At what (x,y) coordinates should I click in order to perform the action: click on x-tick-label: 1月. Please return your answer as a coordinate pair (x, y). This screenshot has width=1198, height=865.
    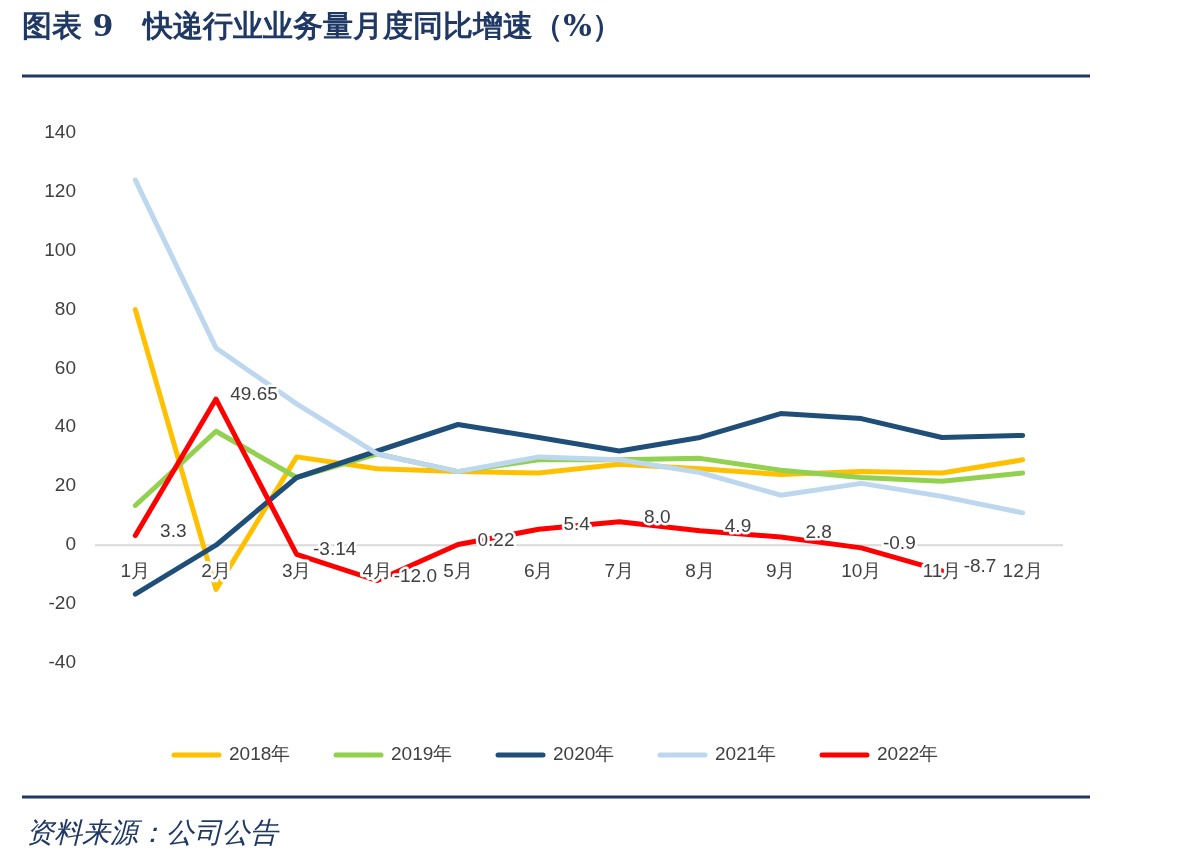
    Looking at the image, I should click on (135, 571).